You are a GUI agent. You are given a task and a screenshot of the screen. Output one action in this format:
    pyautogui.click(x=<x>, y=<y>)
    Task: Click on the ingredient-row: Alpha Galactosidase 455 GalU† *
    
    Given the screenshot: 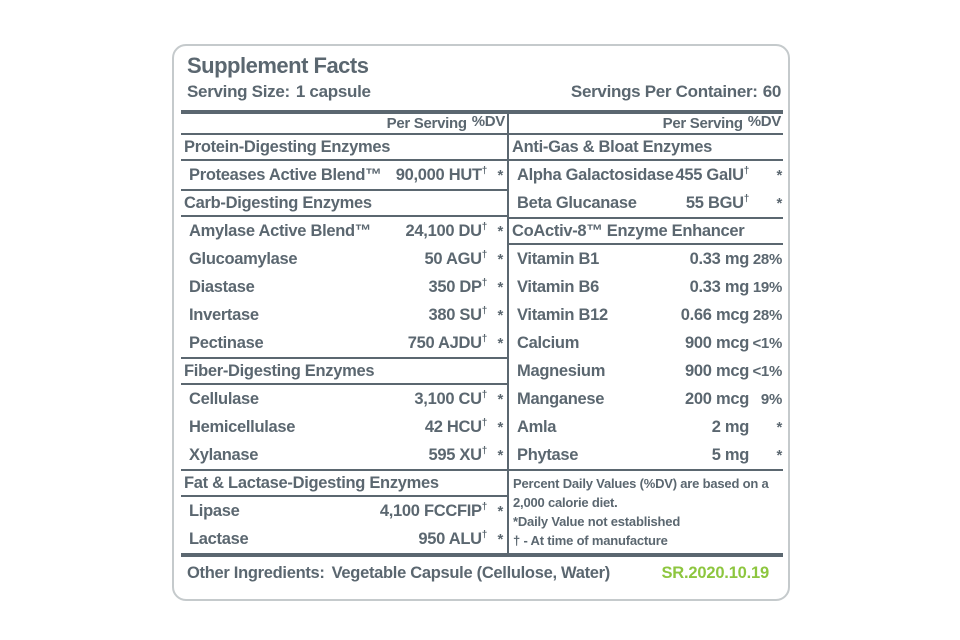 What is the action you would take?
    pyautogui.click(x=646, y=175)
    